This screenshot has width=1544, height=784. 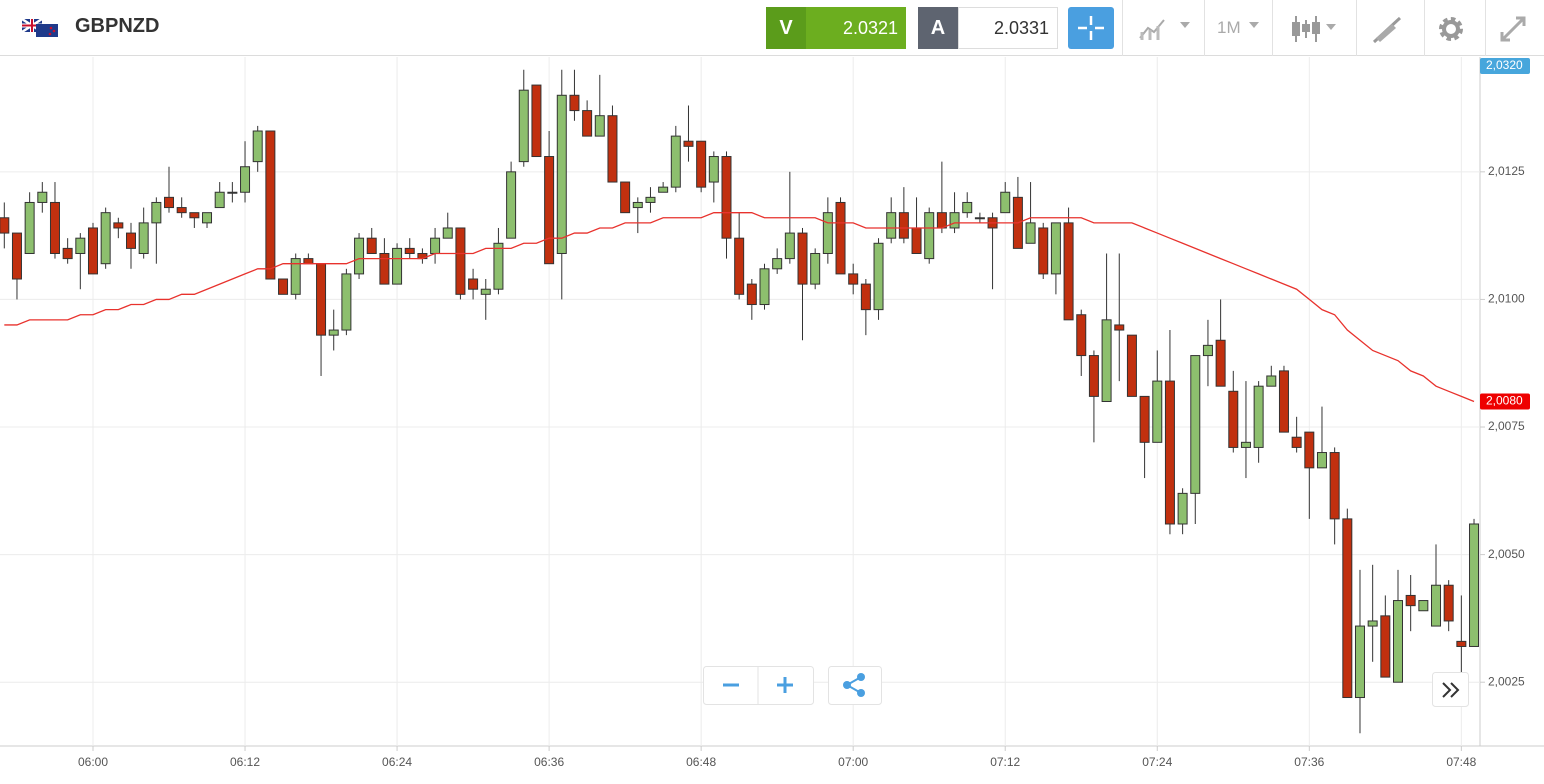 I want to click on crosshair-button, so click(x=1091, y=28).